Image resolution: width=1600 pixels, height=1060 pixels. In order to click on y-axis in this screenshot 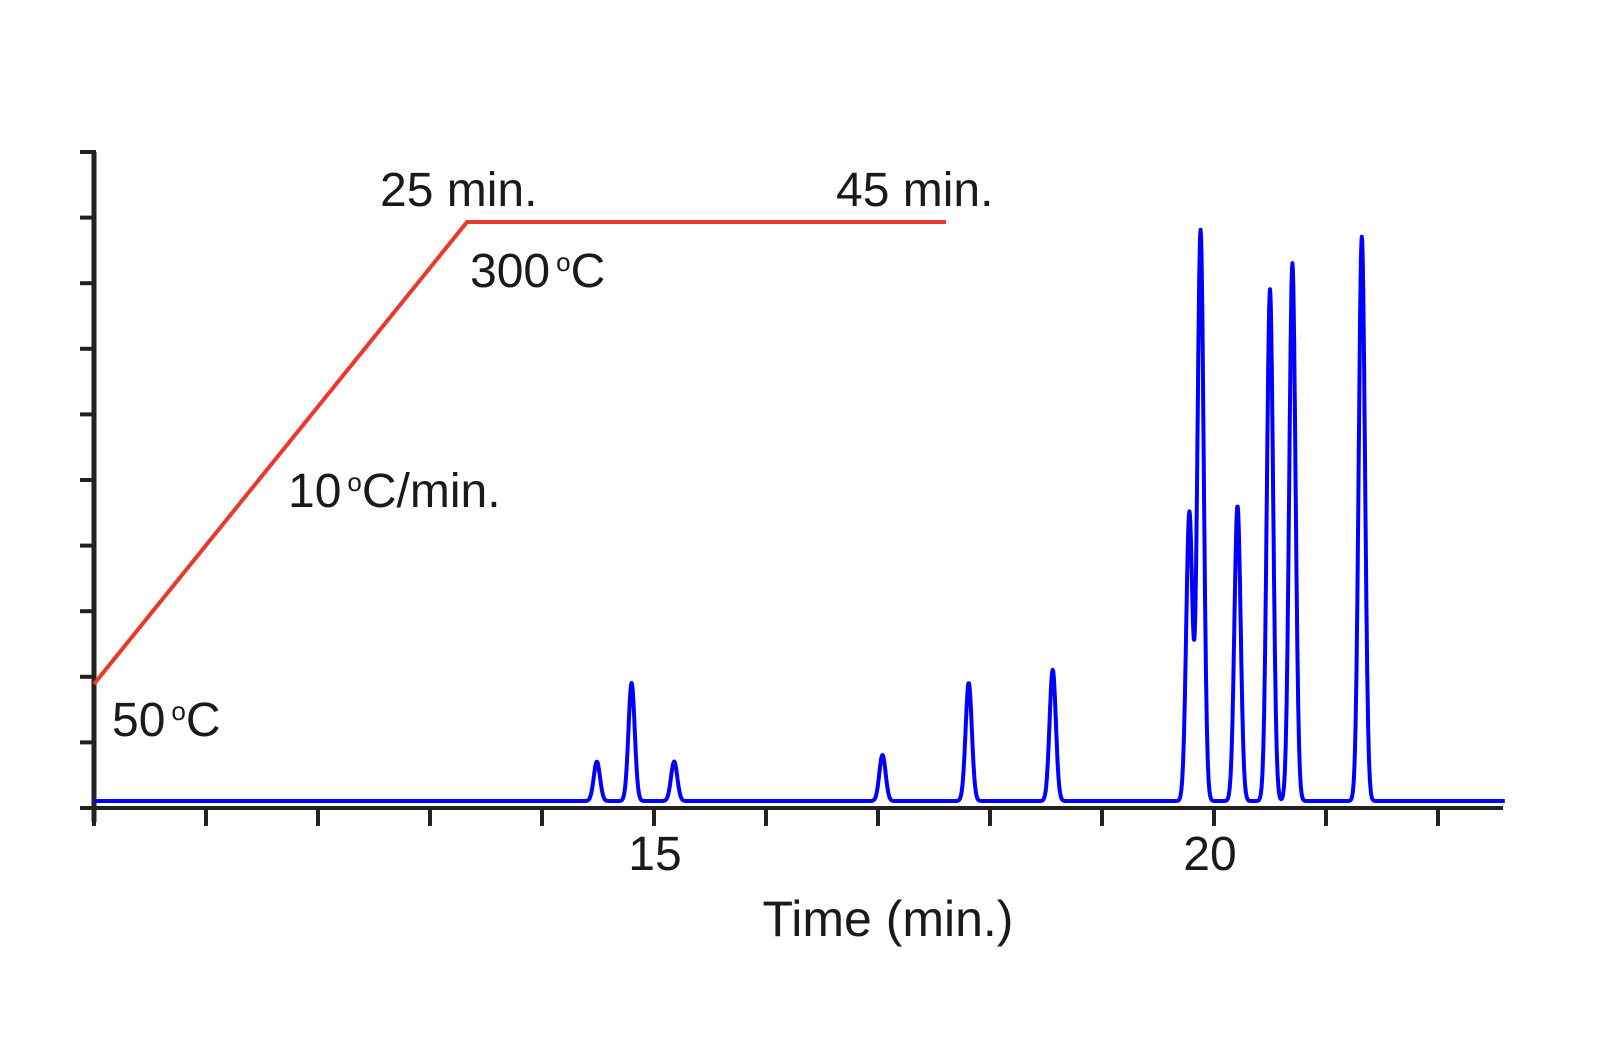, I will do `click(88, 486)`.